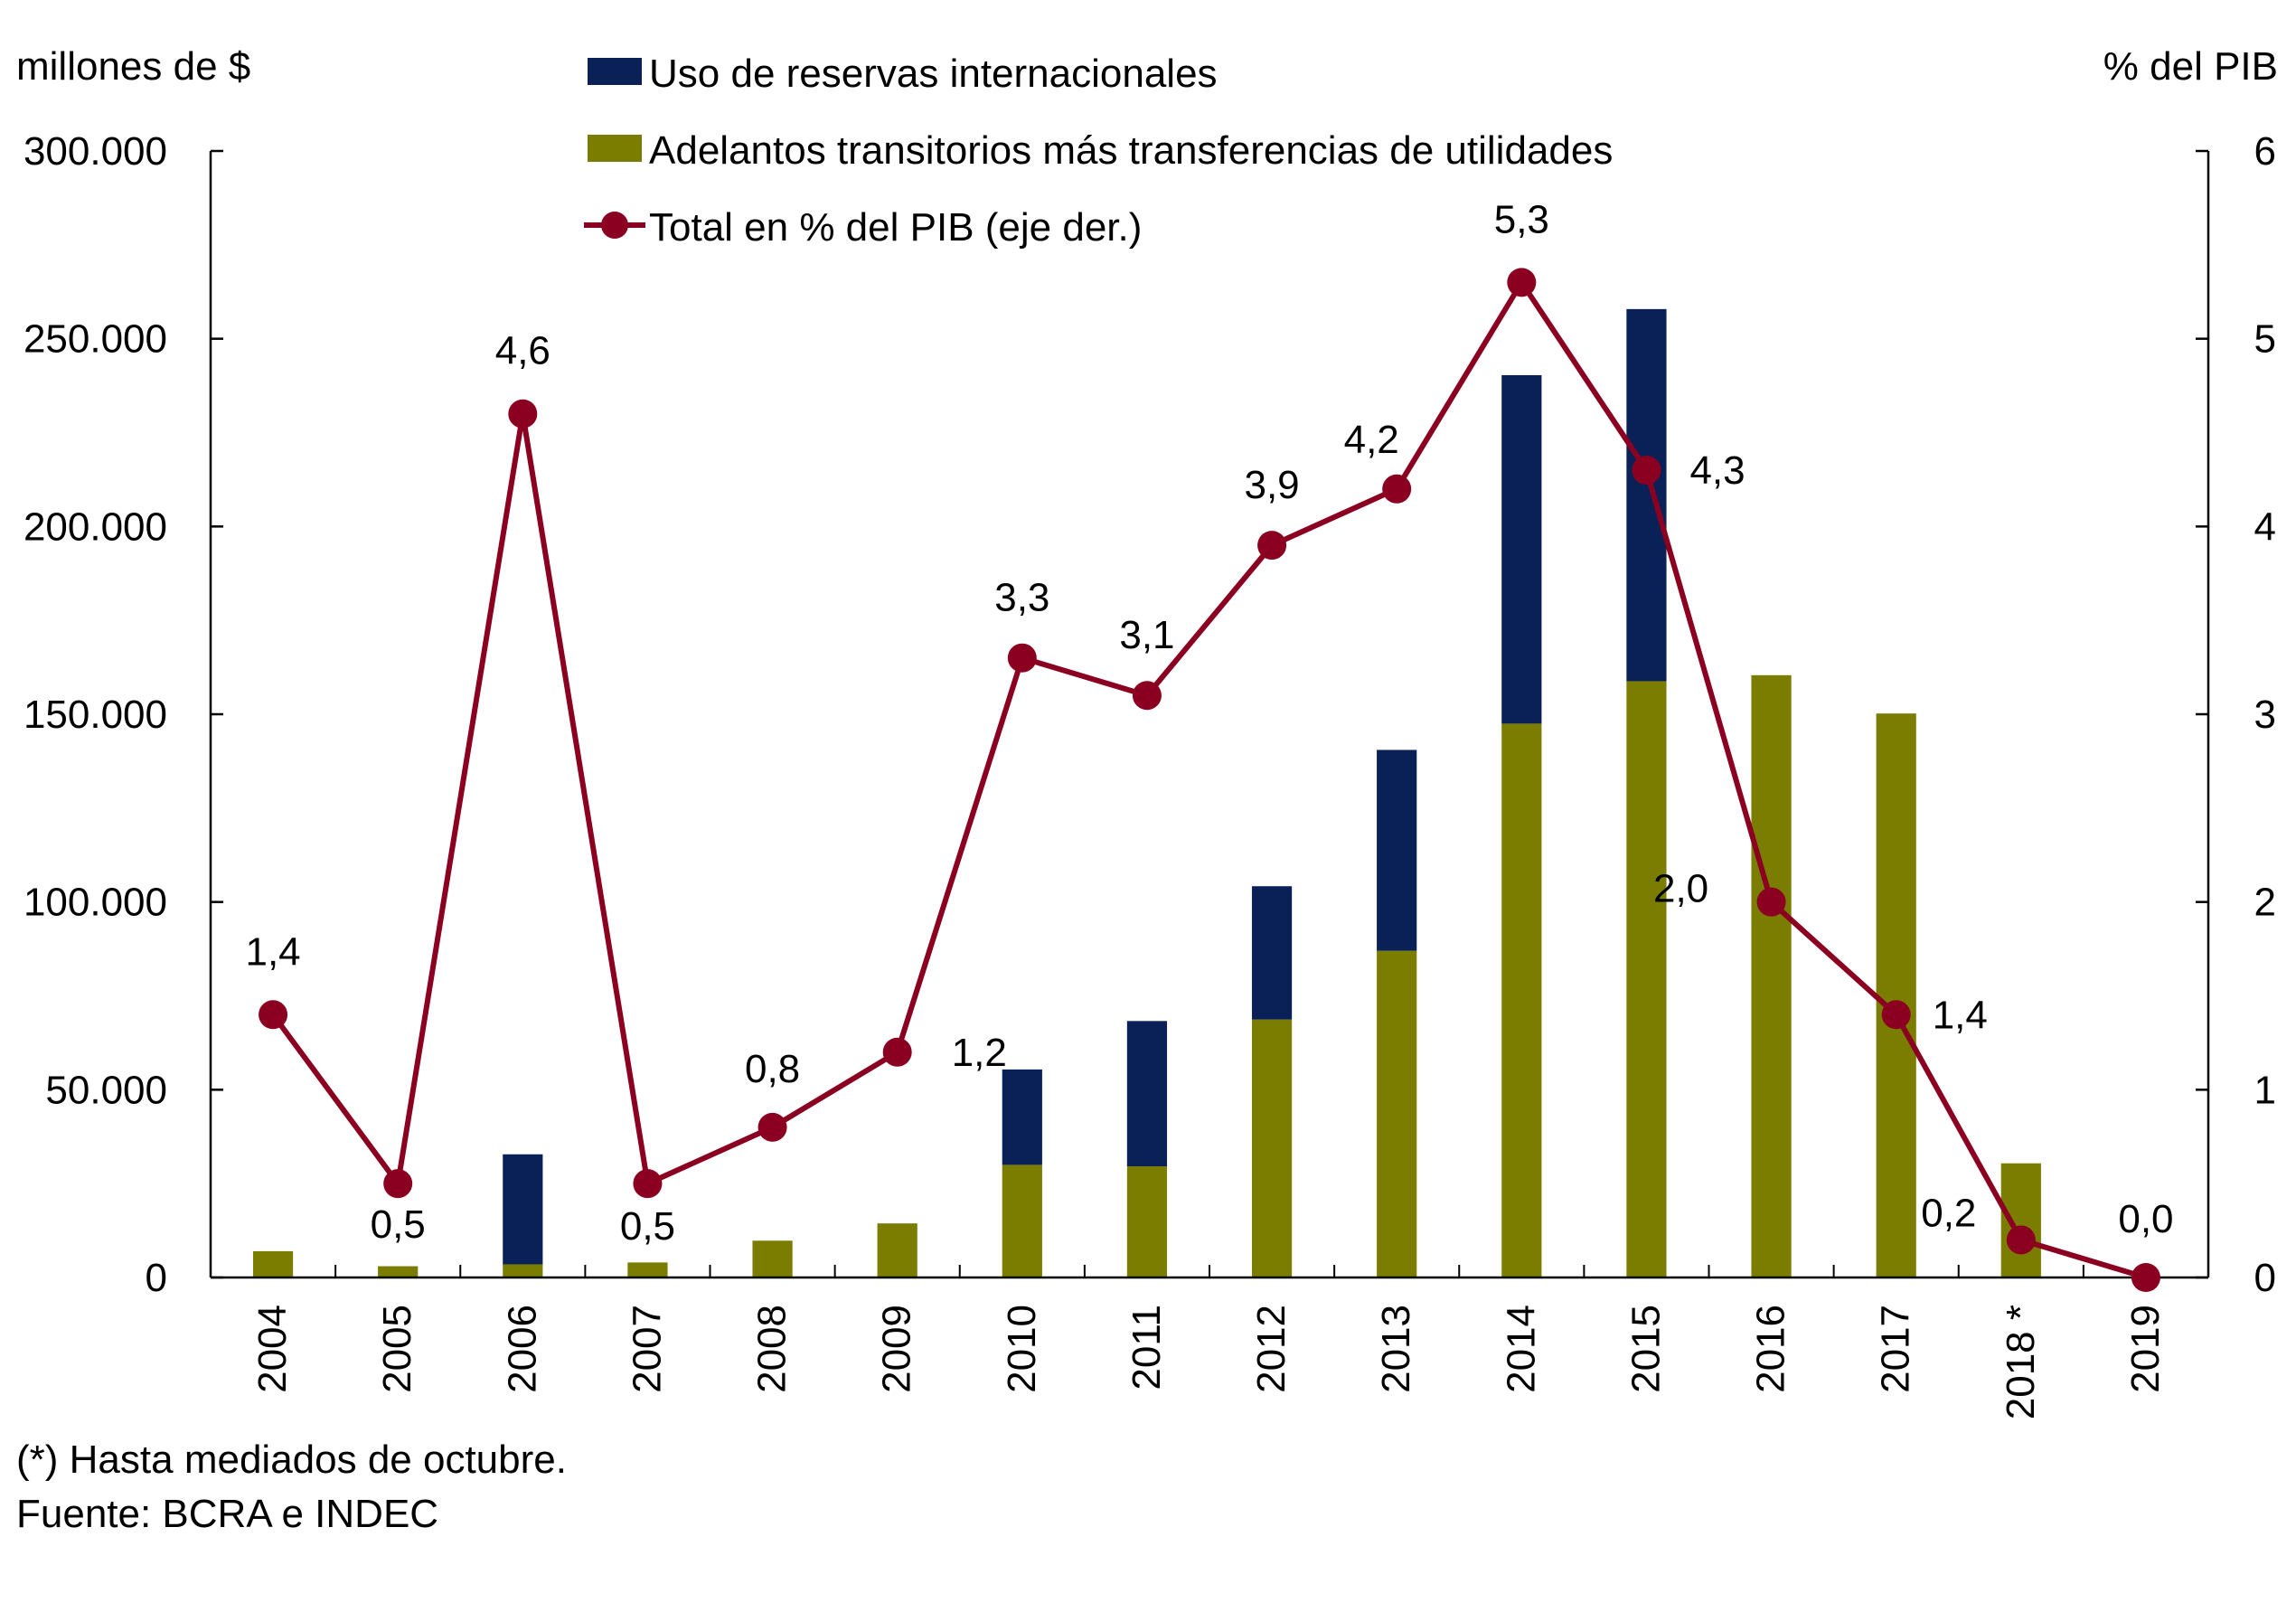 The image size is (2296, 1612). What do you see at coordinates (95, 715) in the screenshot?
I see `y-left-tick-label: 150.000` at bounding box center [95, 715].